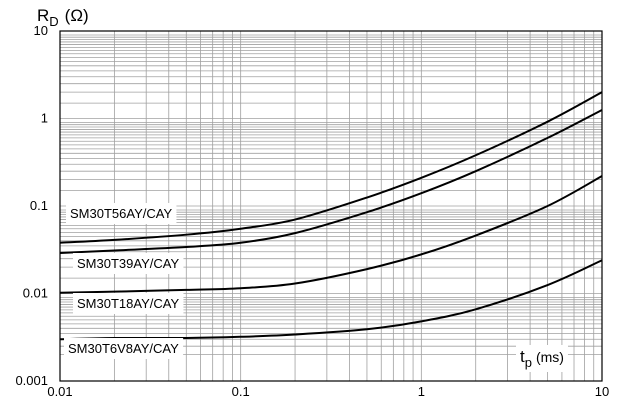 The width and height of the screenshot is (622, 399). What do you see at coordinates (550, 357) in the screenshot?
I see `x-axis-title-unit: (ms)` at bounding box center [550, 357].